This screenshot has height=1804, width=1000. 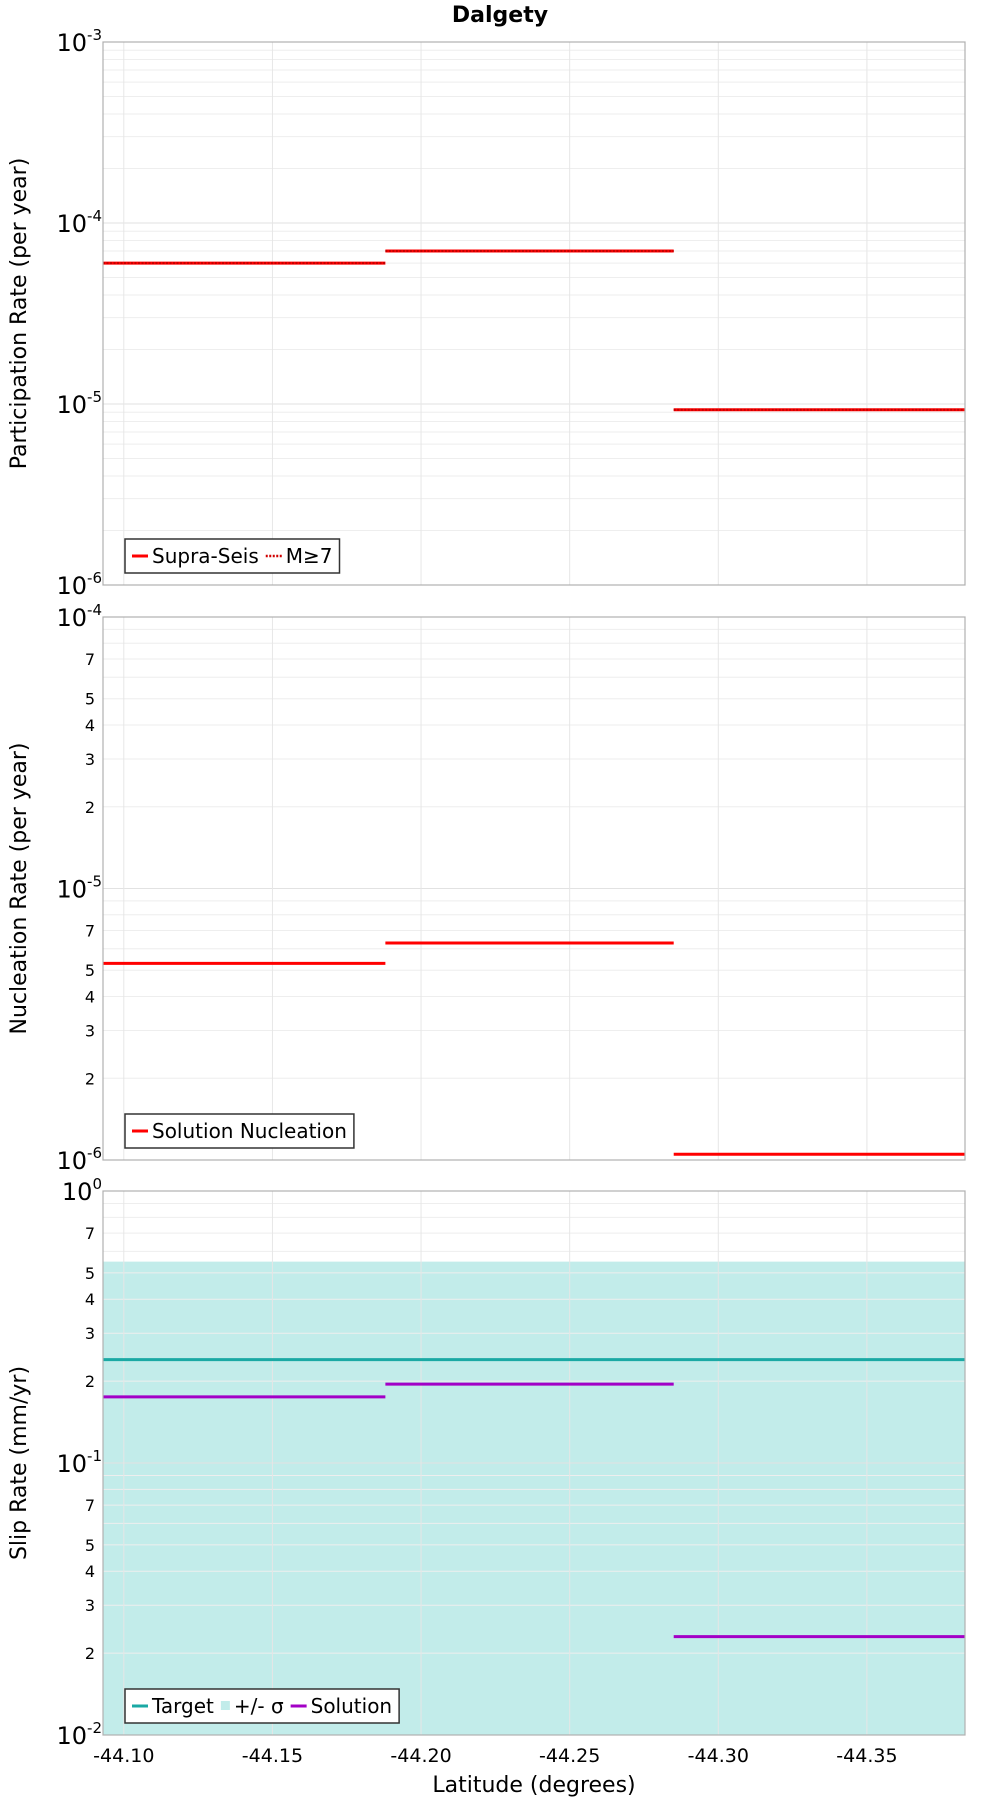 I want to click on y-tick-label: 10⁻², so click(x=79, y=1734).